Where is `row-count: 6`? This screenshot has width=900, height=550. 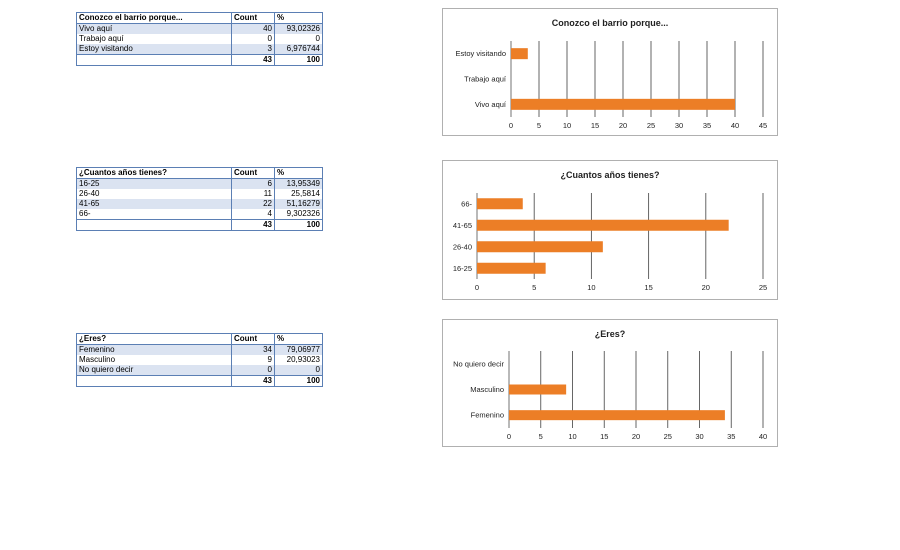
row-count: 6 is located at coordinates (253, 183).